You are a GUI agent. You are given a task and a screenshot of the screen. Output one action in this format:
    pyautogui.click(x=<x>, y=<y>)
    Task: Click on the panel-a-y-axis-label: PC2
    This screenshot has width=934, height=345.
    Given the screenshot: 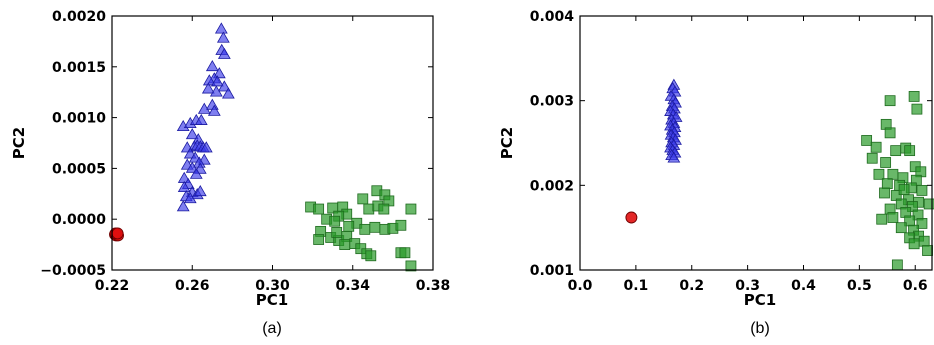 What is the action you would take?
    pyautogui.click(x=19, y=143)
    